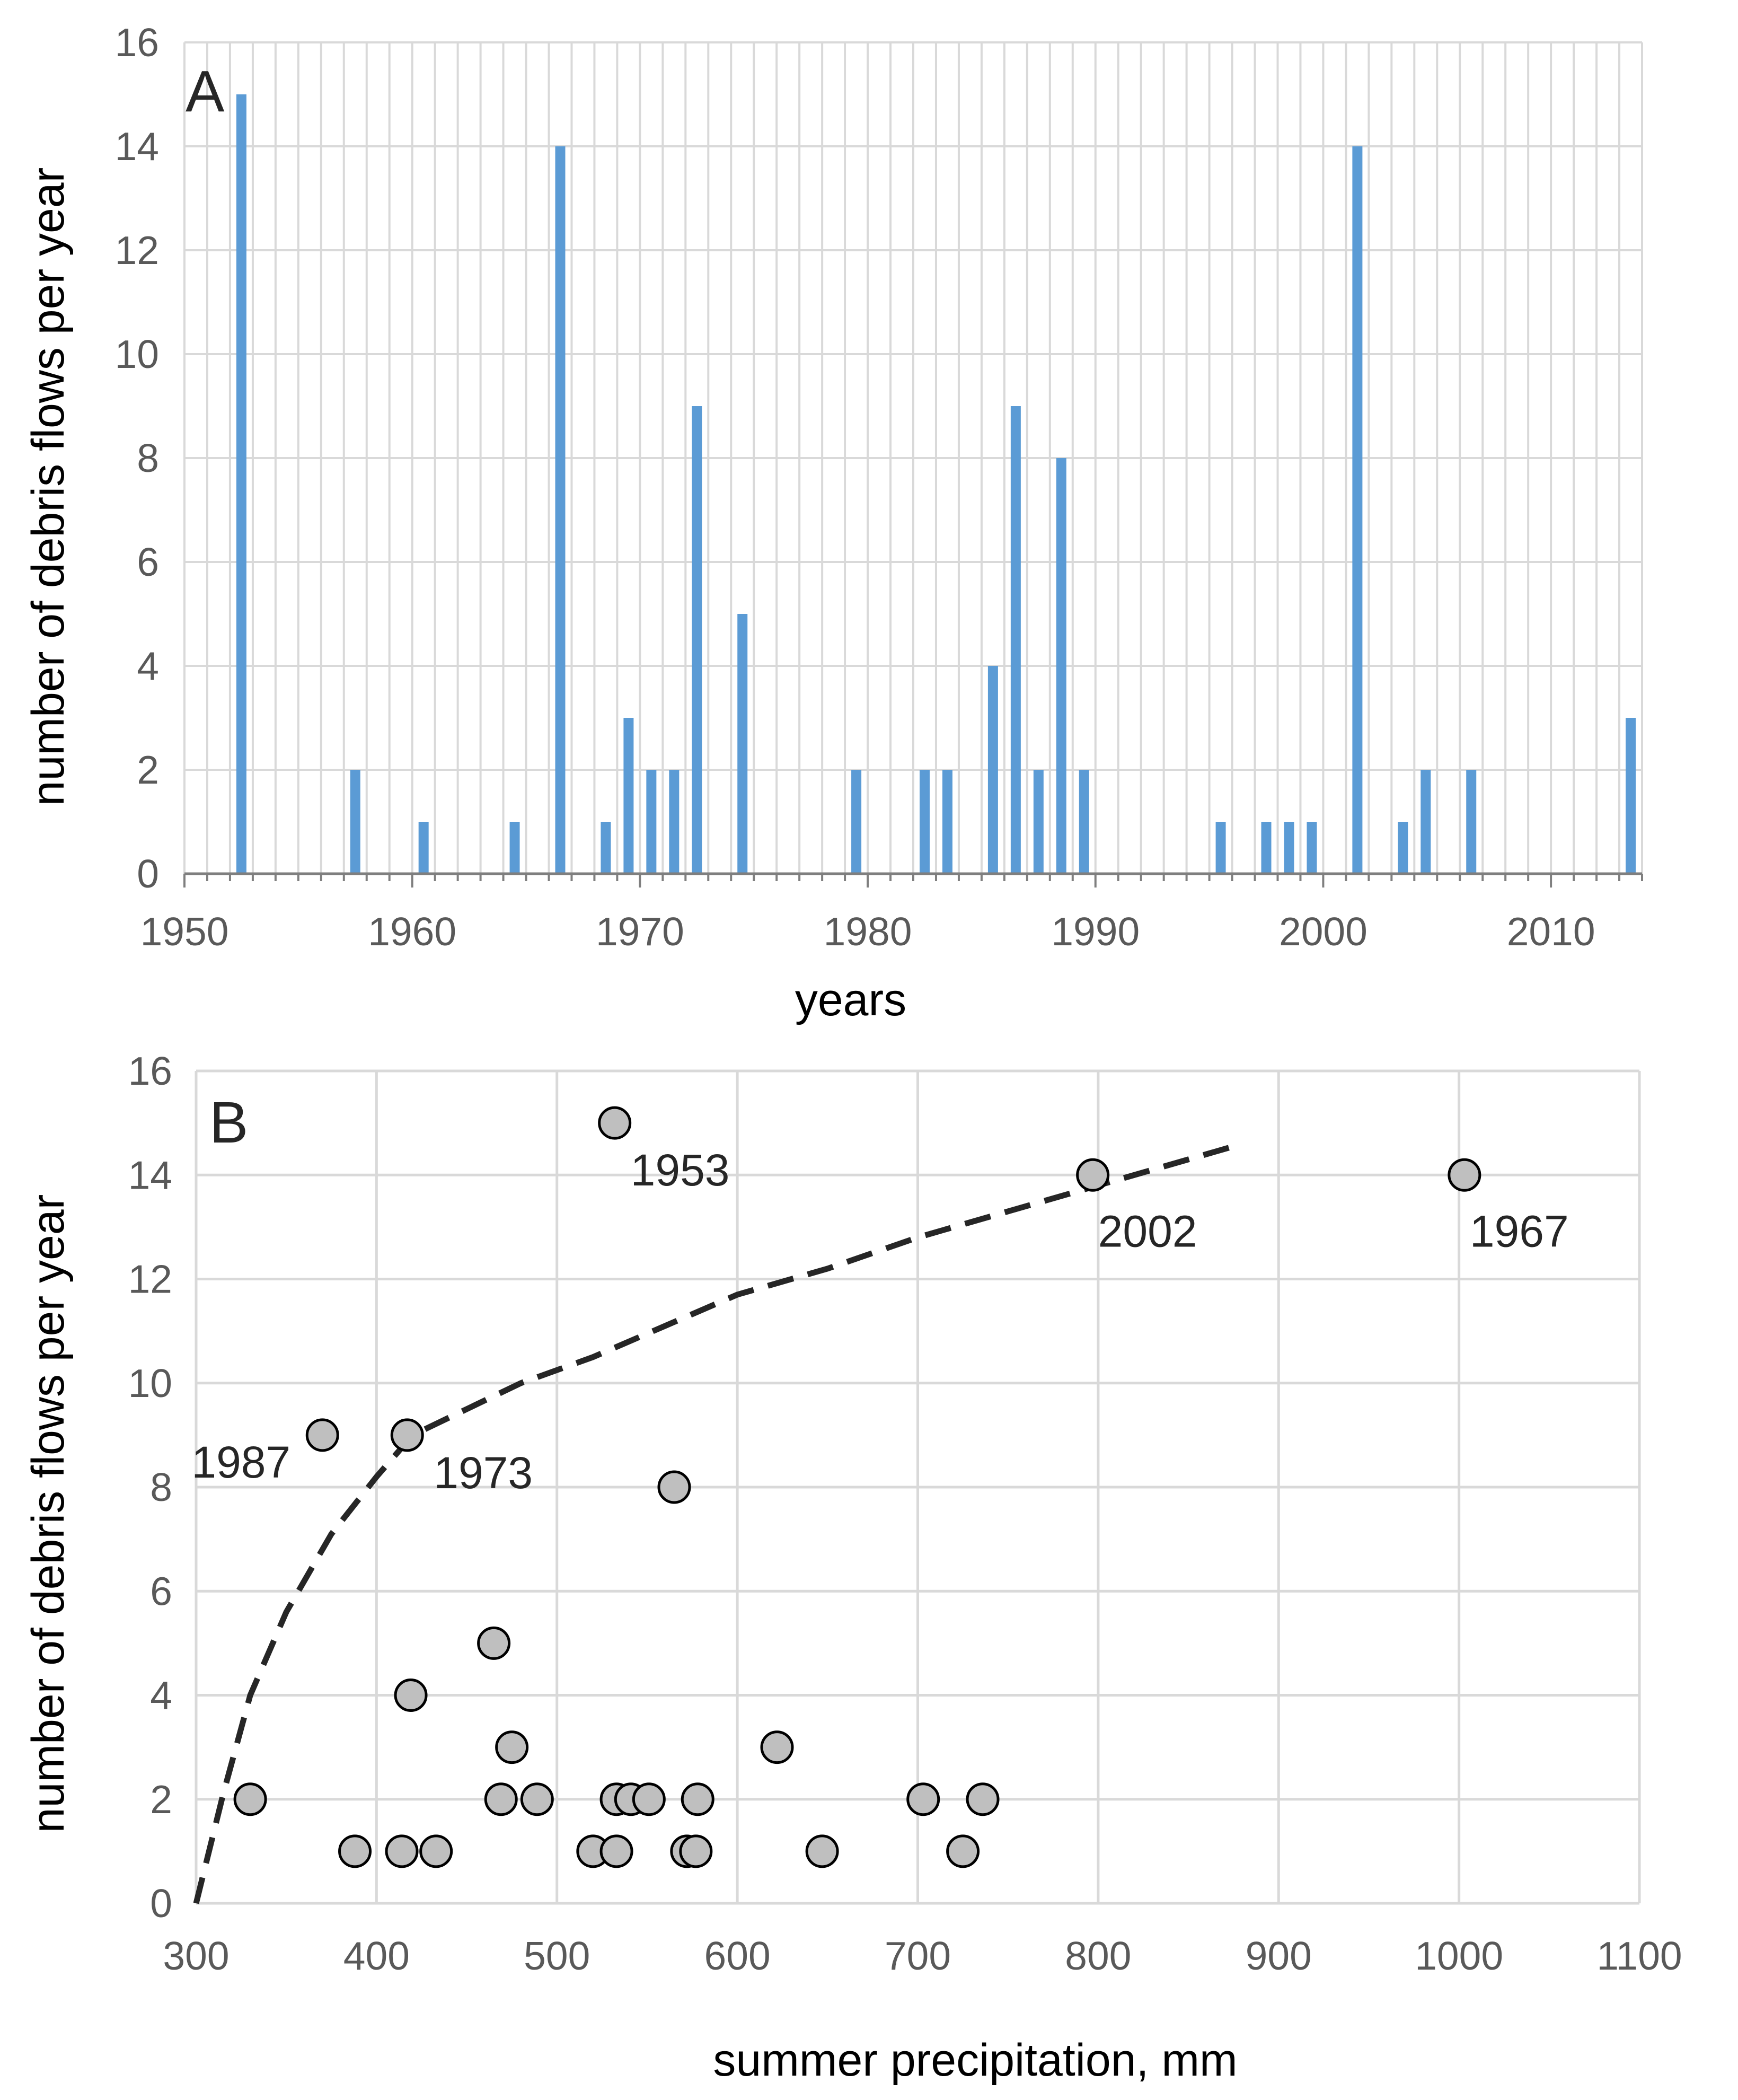 Image resolution: width=1738 pixels, height=2100 pixels. Describe the element at coordinates (1631, 796) in the screenshot. I see `bar-2013` at that location.